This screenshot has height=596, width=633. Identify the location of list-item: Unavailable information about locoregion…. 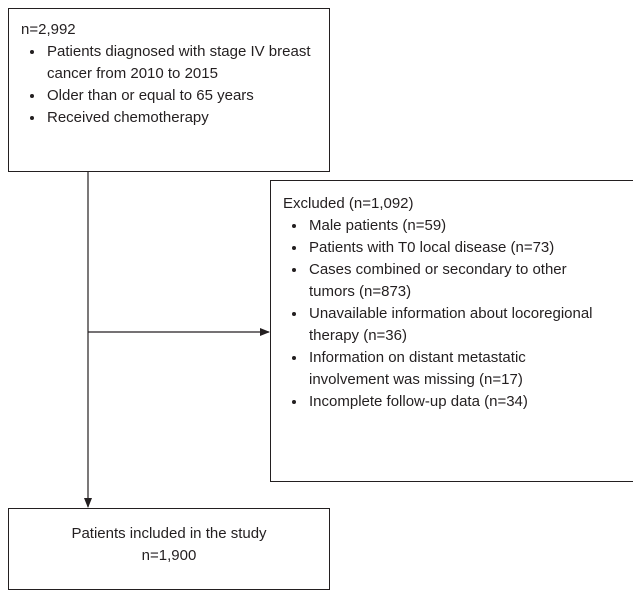
(452, 325).